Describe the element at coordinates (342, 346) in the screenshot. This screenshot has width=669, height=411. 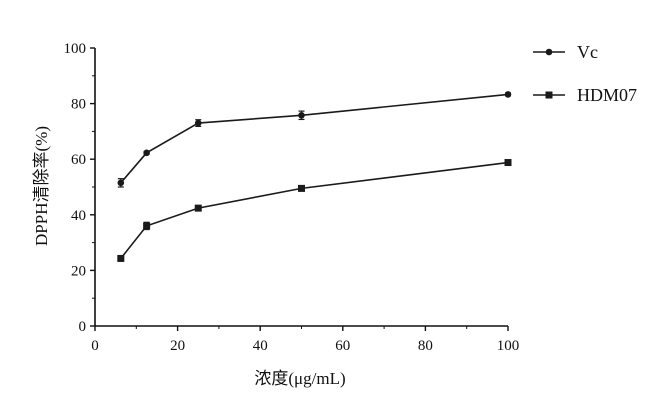
I see `x-tick-label: 60` at that location.